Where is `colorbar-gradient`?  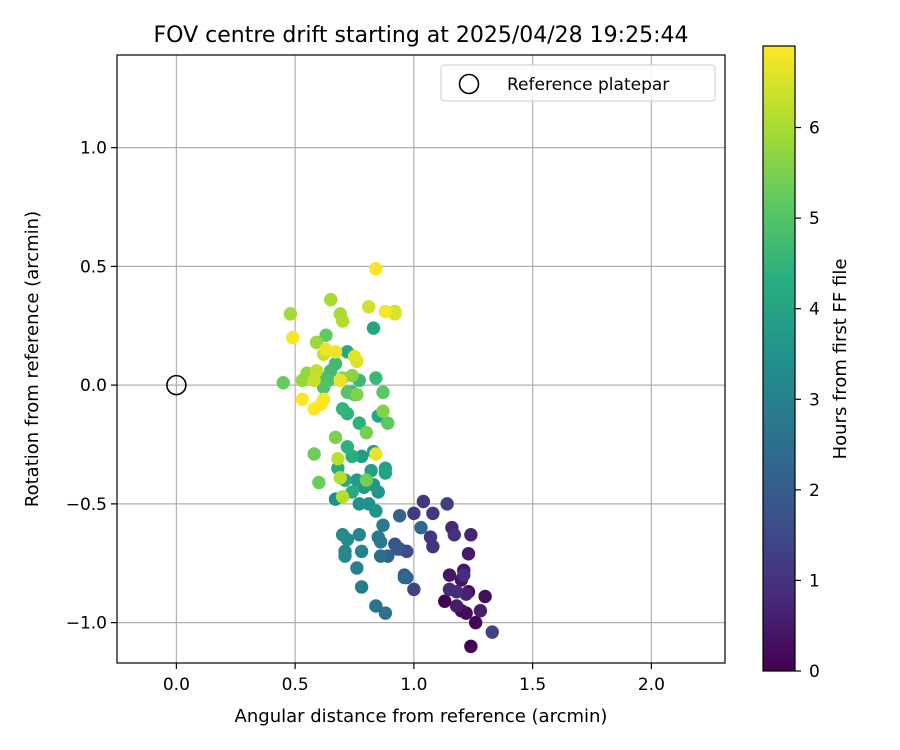 colorbar-gradient is located at coordinates (779, 358).